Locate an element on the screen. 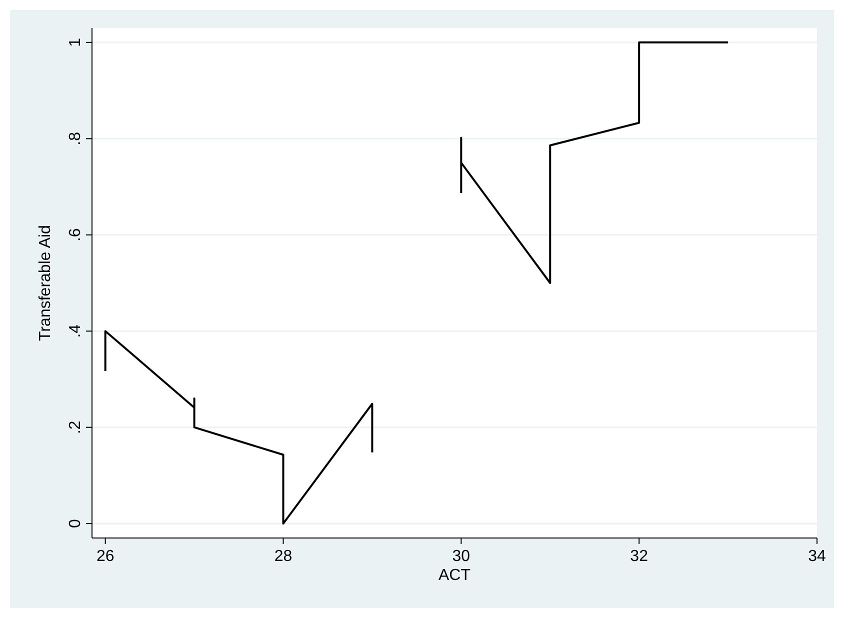 This screenshot has width=844, height=618. y-axis-title: Transferable Aid is located at coordinates (45, 283).